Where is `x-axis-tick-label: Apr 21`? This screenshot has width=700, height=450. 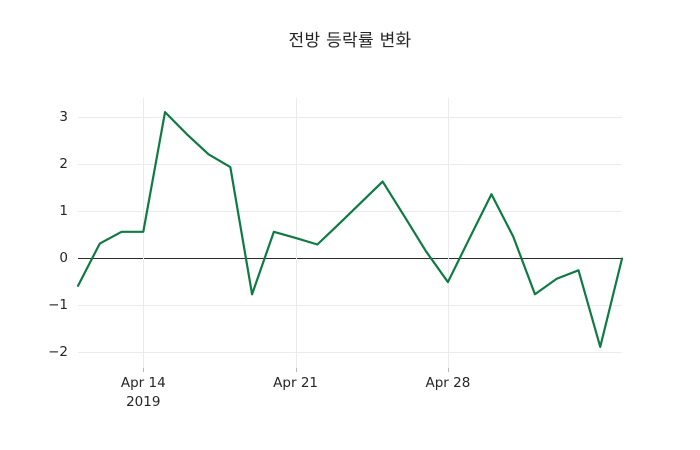
x-axis-tick-label: Apr 21 is located at coordinates (296, 383).